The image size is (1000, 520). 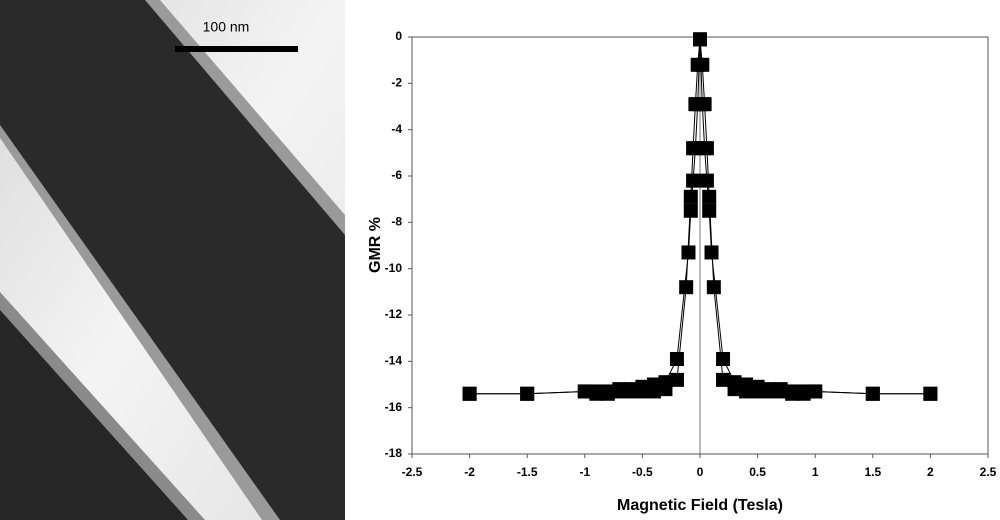 I want to click on x-tick-label: -1.5, so click(x=527, y=472).